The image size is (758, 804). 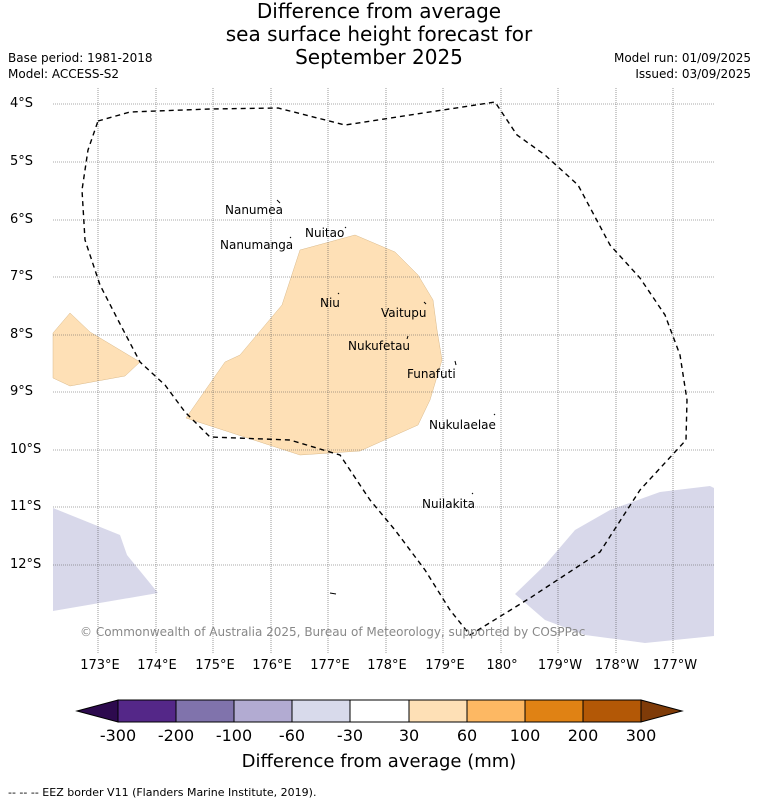 What do you see at coordinates (157, 665) in the screenshot?
I see `lon-label-174e: 174°E` at bounding box center [157, 665].